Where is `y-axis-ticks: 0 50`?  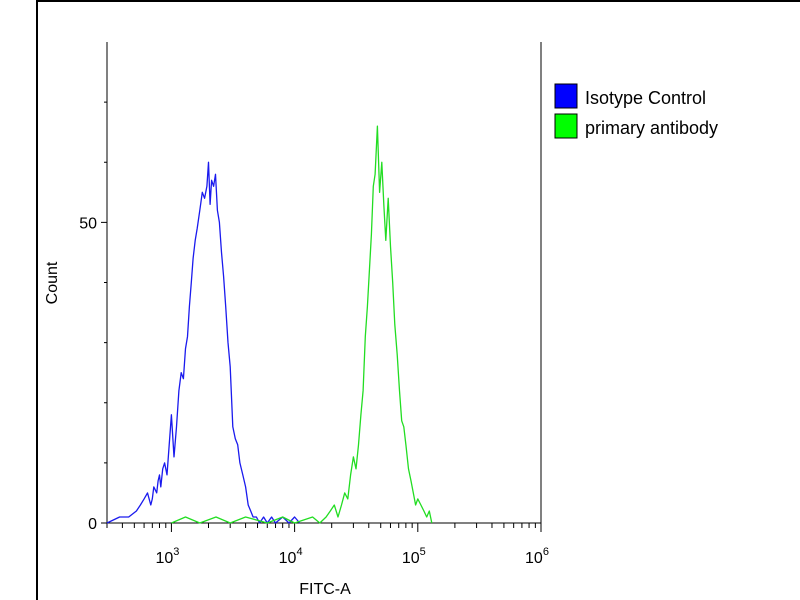 y-axis-ticks: 0 50 is located at coordinates (93, 317).